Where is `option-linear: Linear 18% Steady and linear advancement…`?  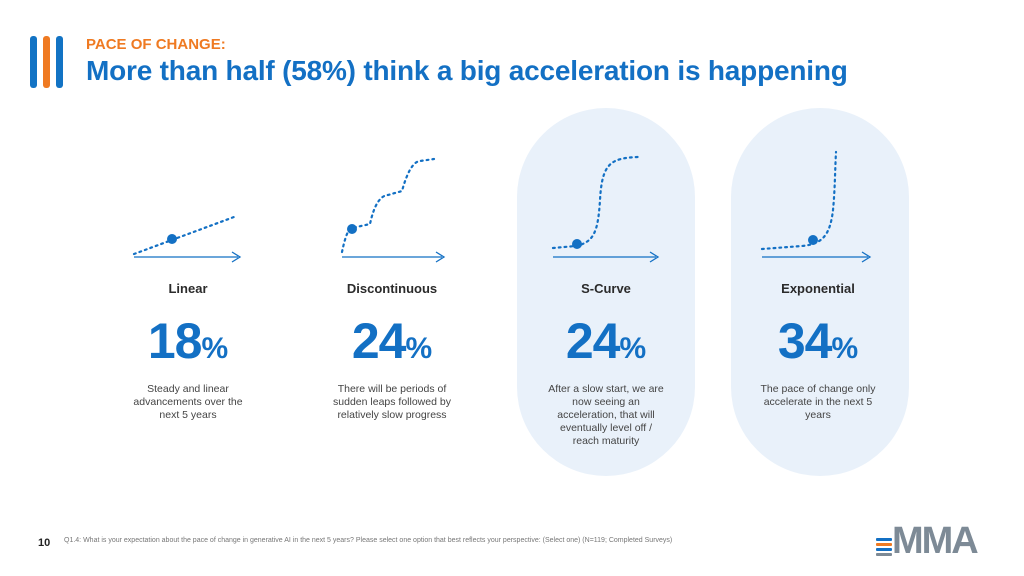
option-linear: Linear 18% Steady and linear advancement… is located at coordinates (188, 280).